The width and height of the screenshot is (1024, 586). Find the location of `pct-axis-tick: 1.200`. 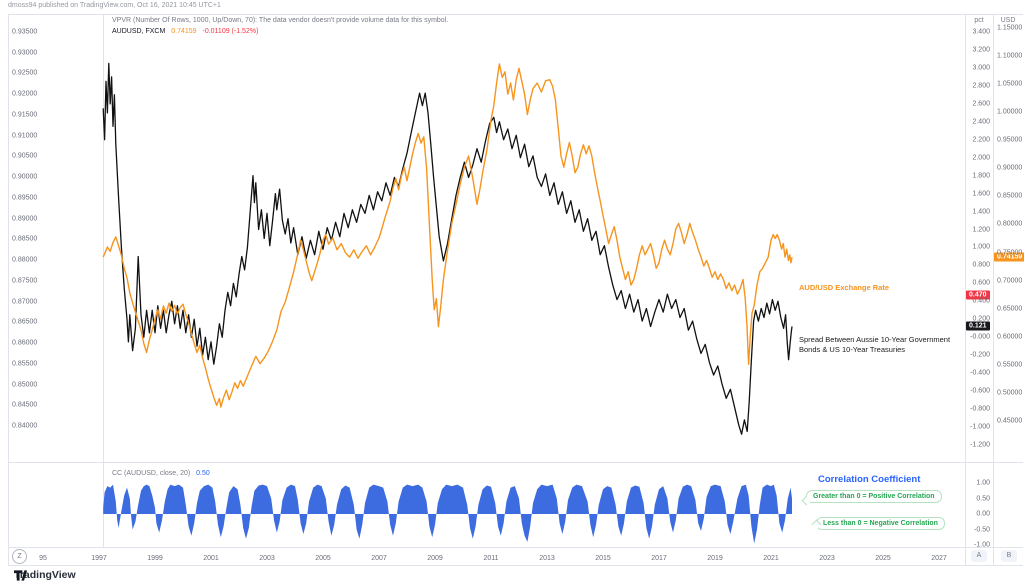

pct-axis-tick: 1.200 is located at coordinates (981, 230).